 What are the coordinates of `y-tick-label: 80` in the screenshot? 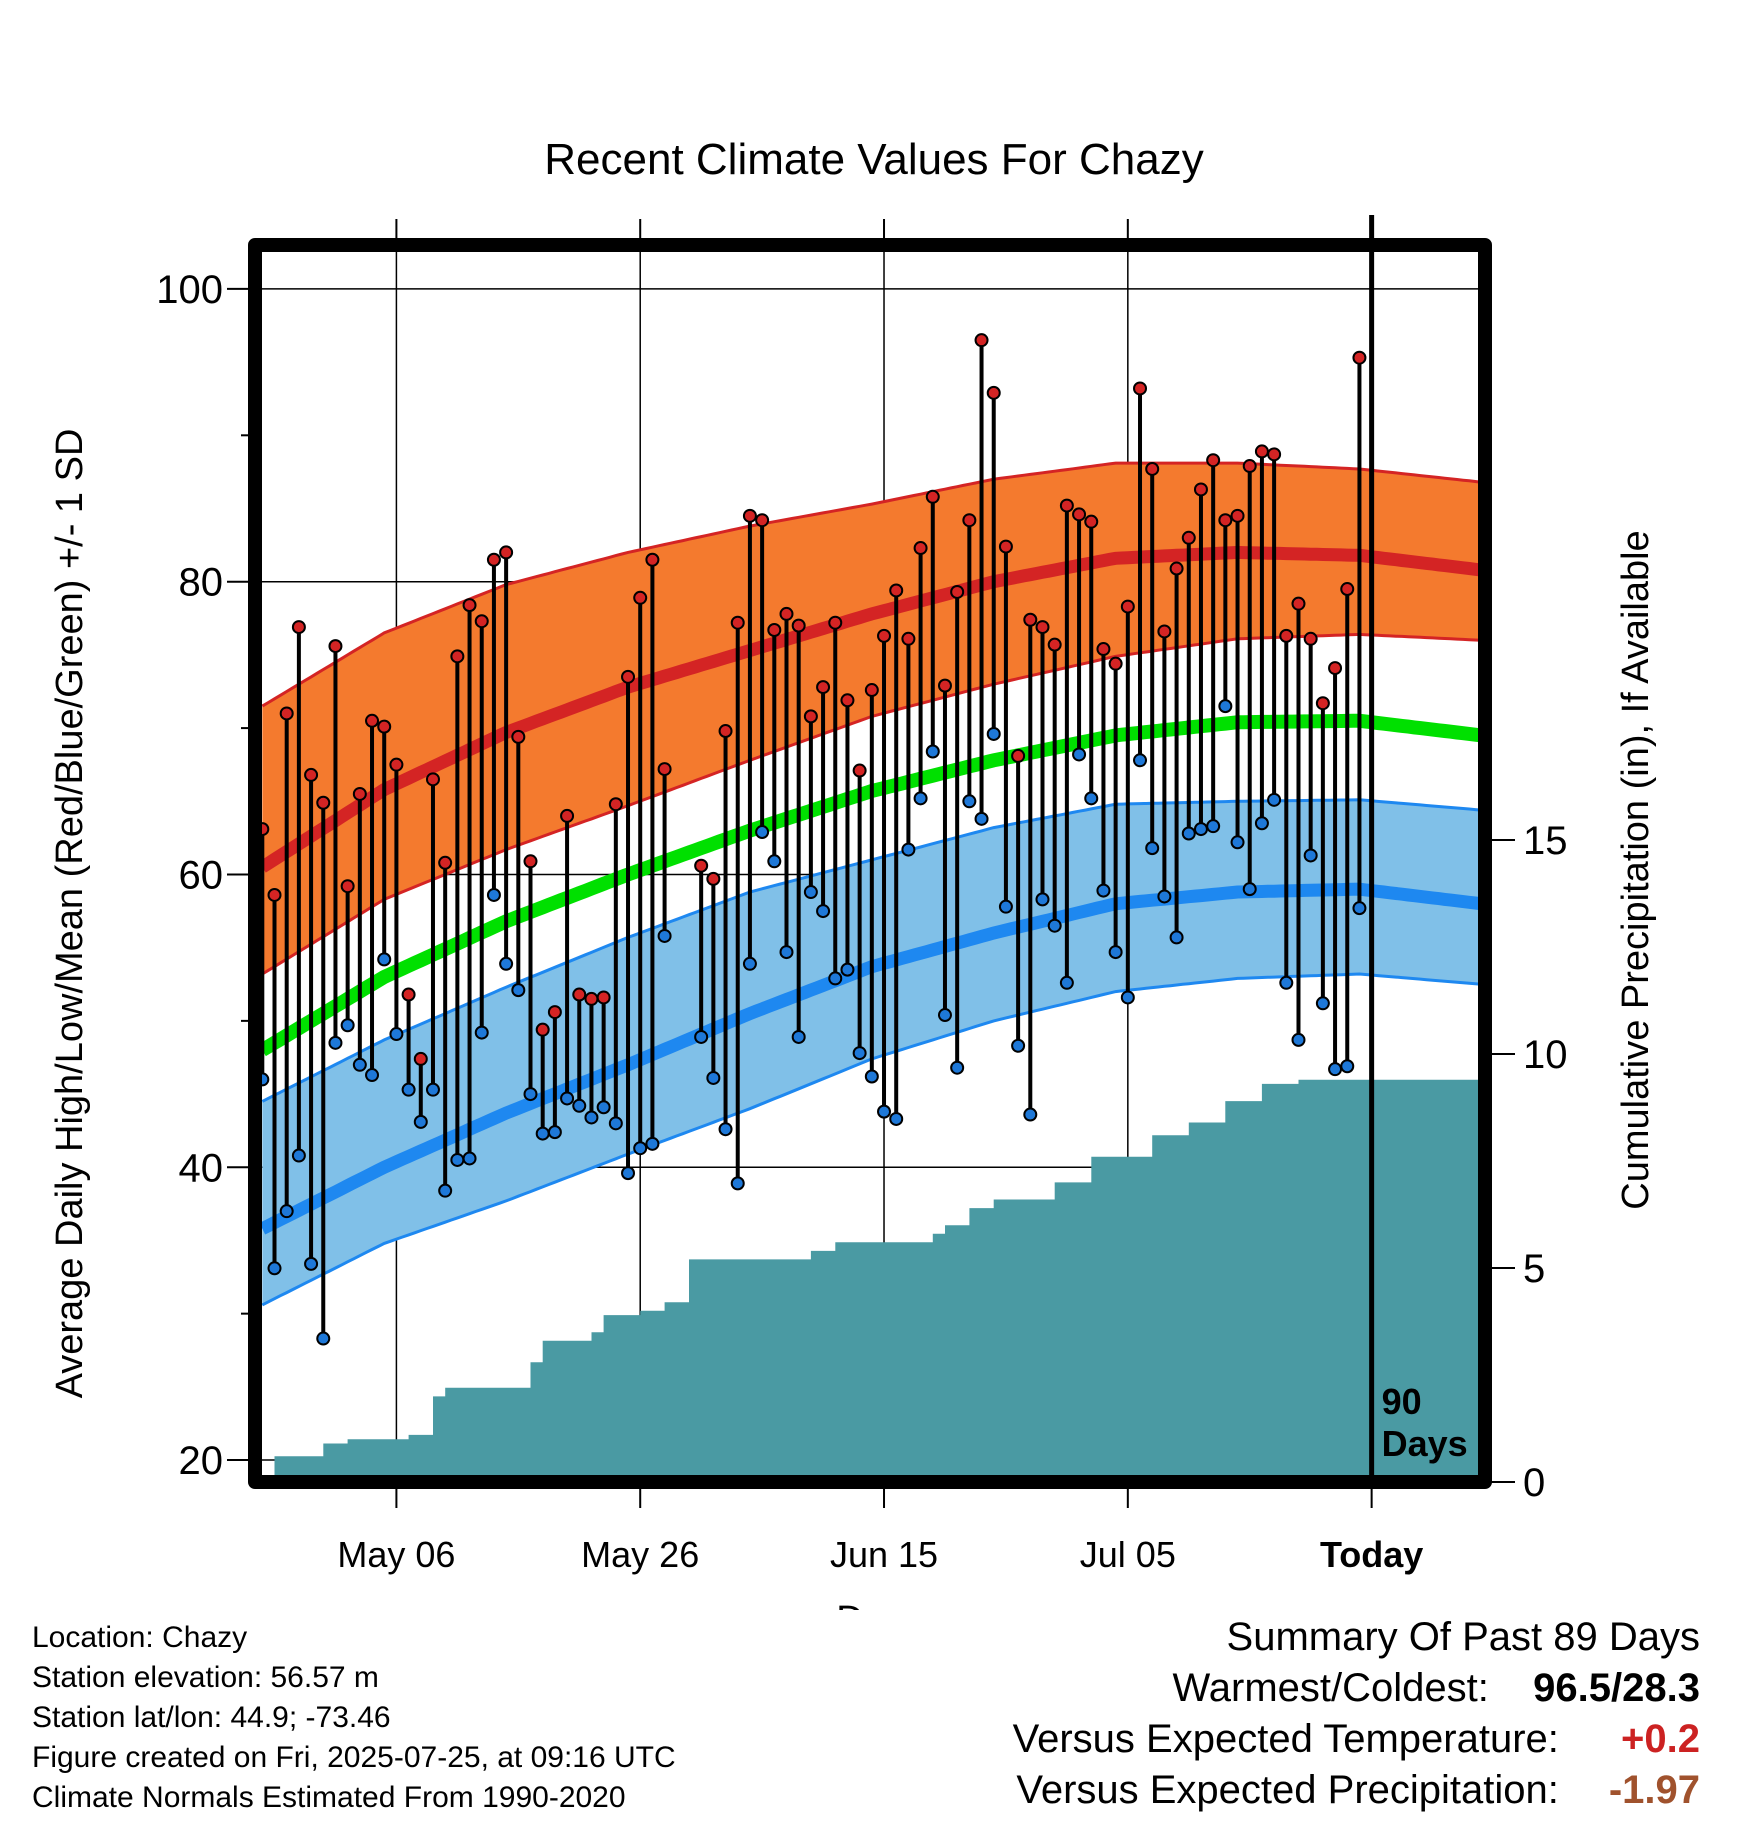 It's located at (201, 583).